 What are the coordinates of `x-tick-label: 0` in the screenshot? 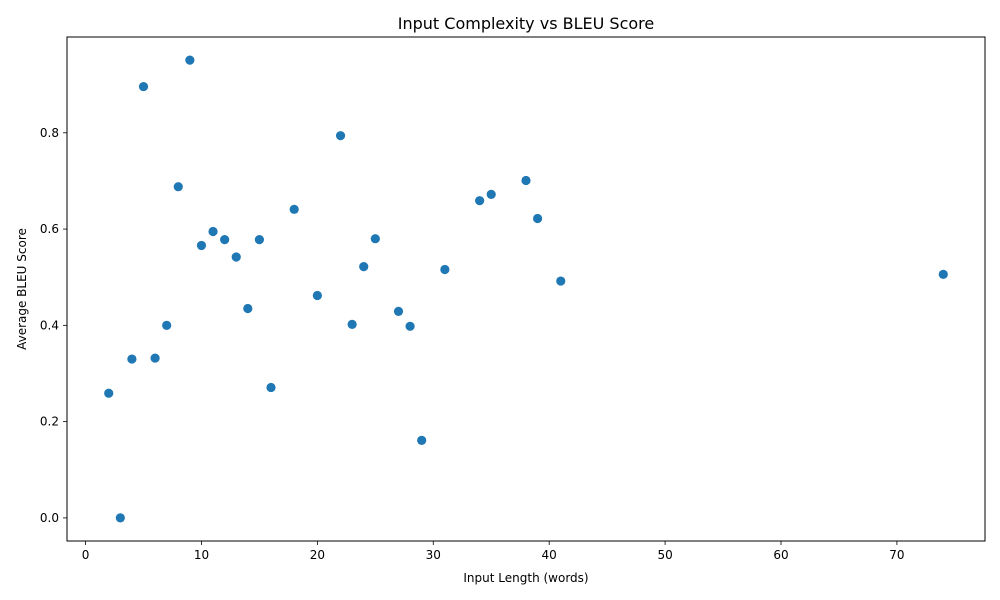 It's located at (86, 555).